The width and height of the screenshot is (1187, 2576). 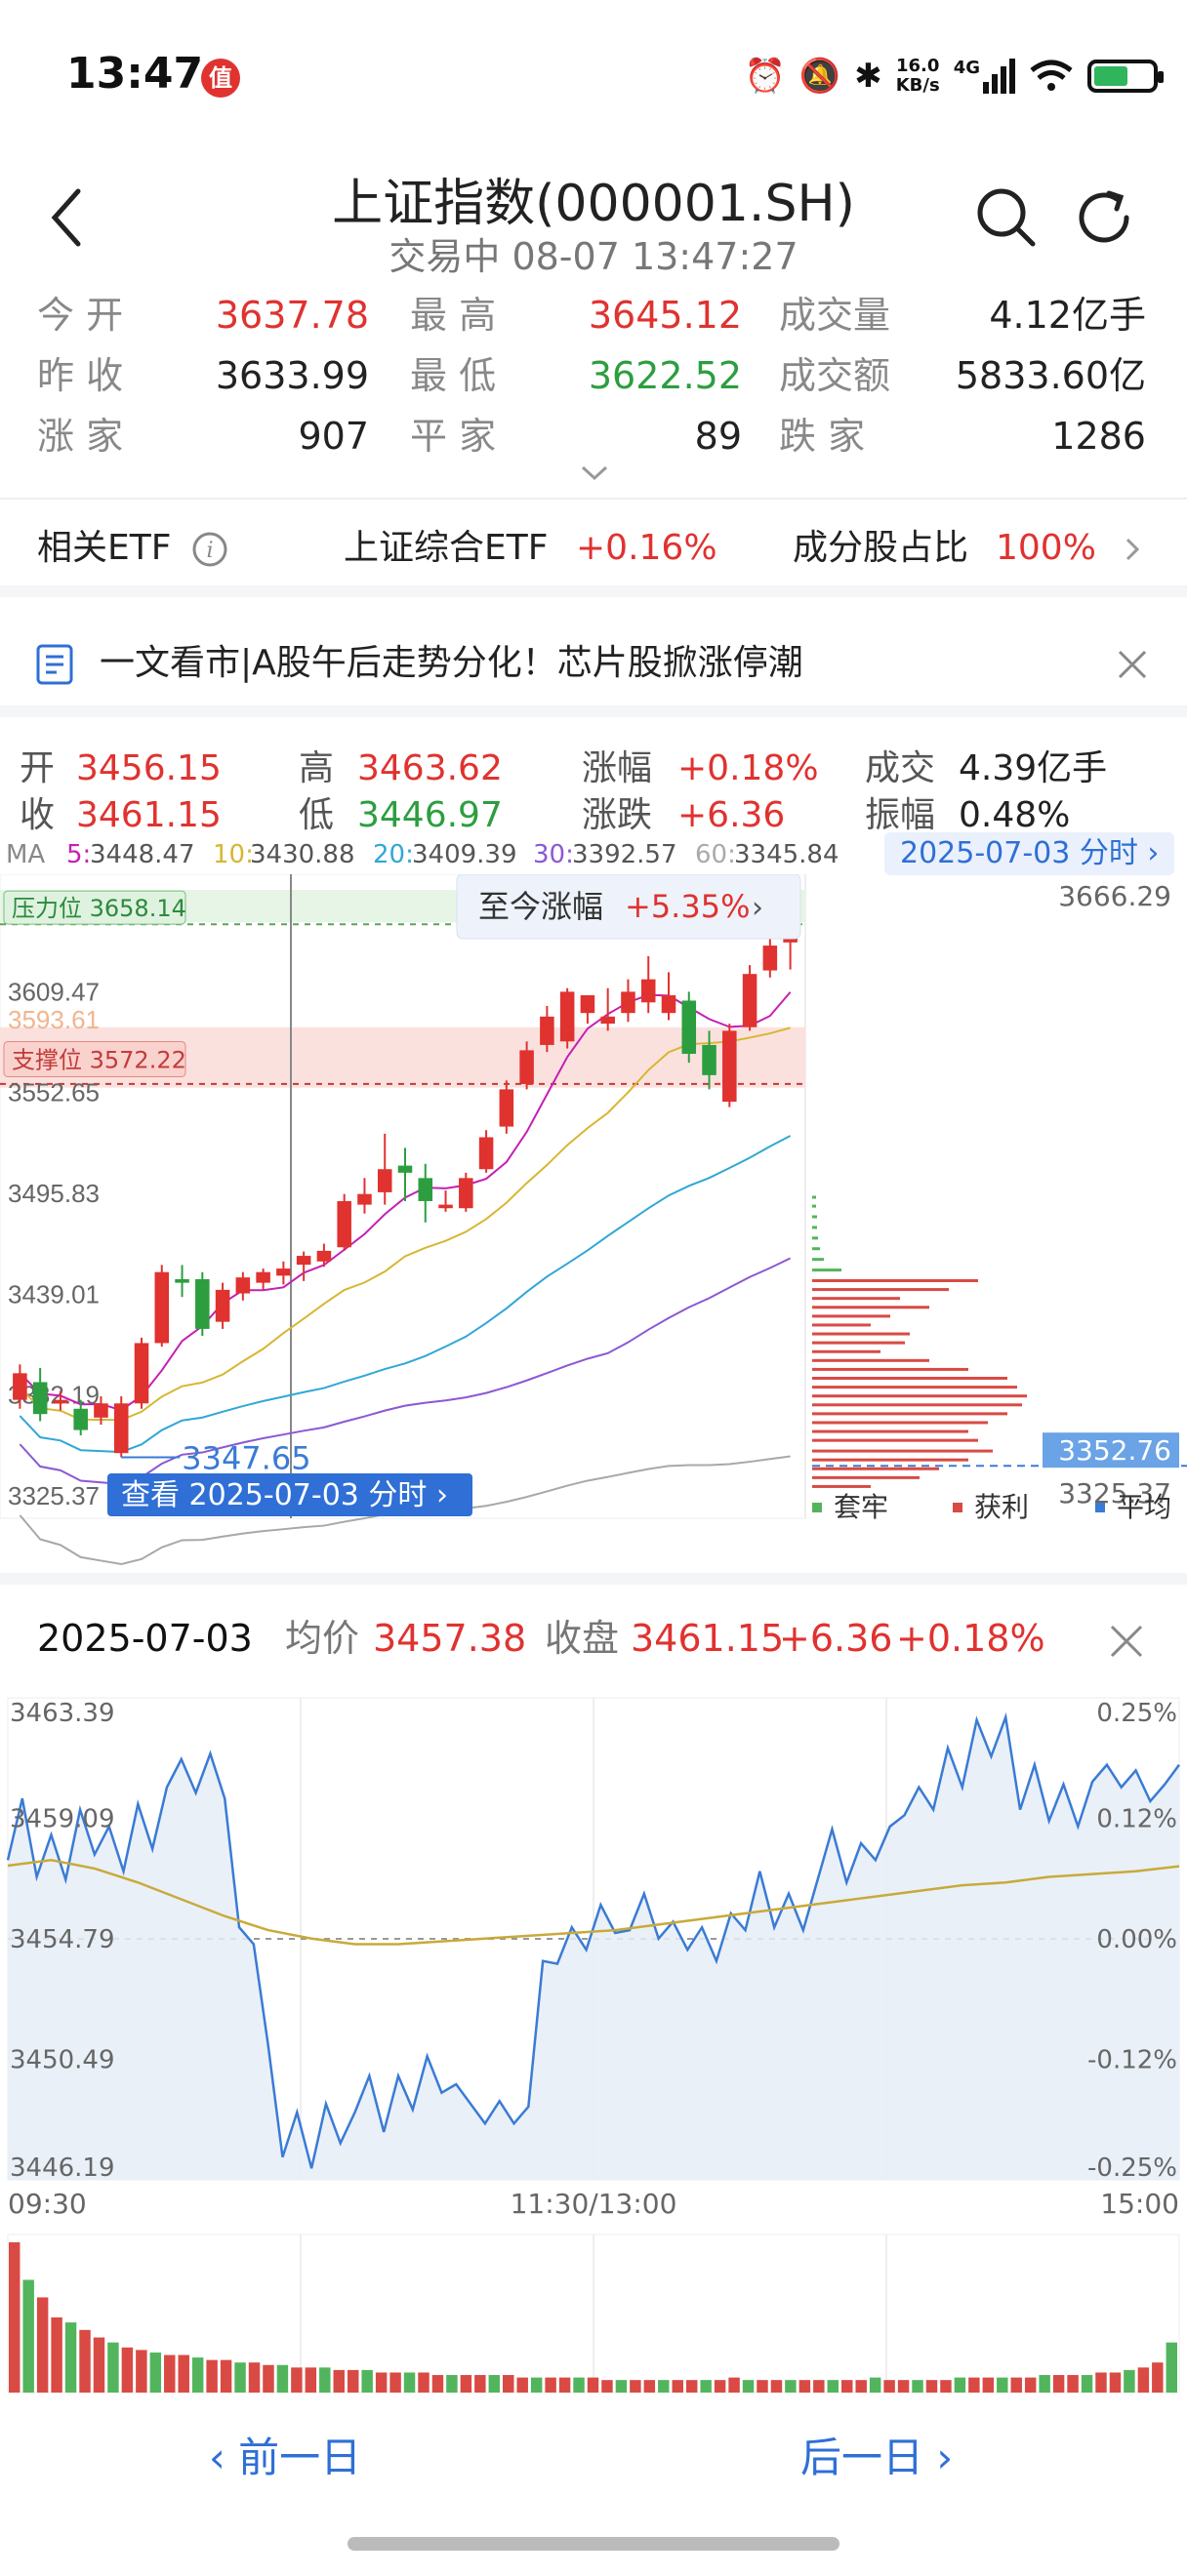 What do you see at coordinates (322, 1638) in the screenshot?
I see `avg-label: 均价` at bounding box center [322, 1638].